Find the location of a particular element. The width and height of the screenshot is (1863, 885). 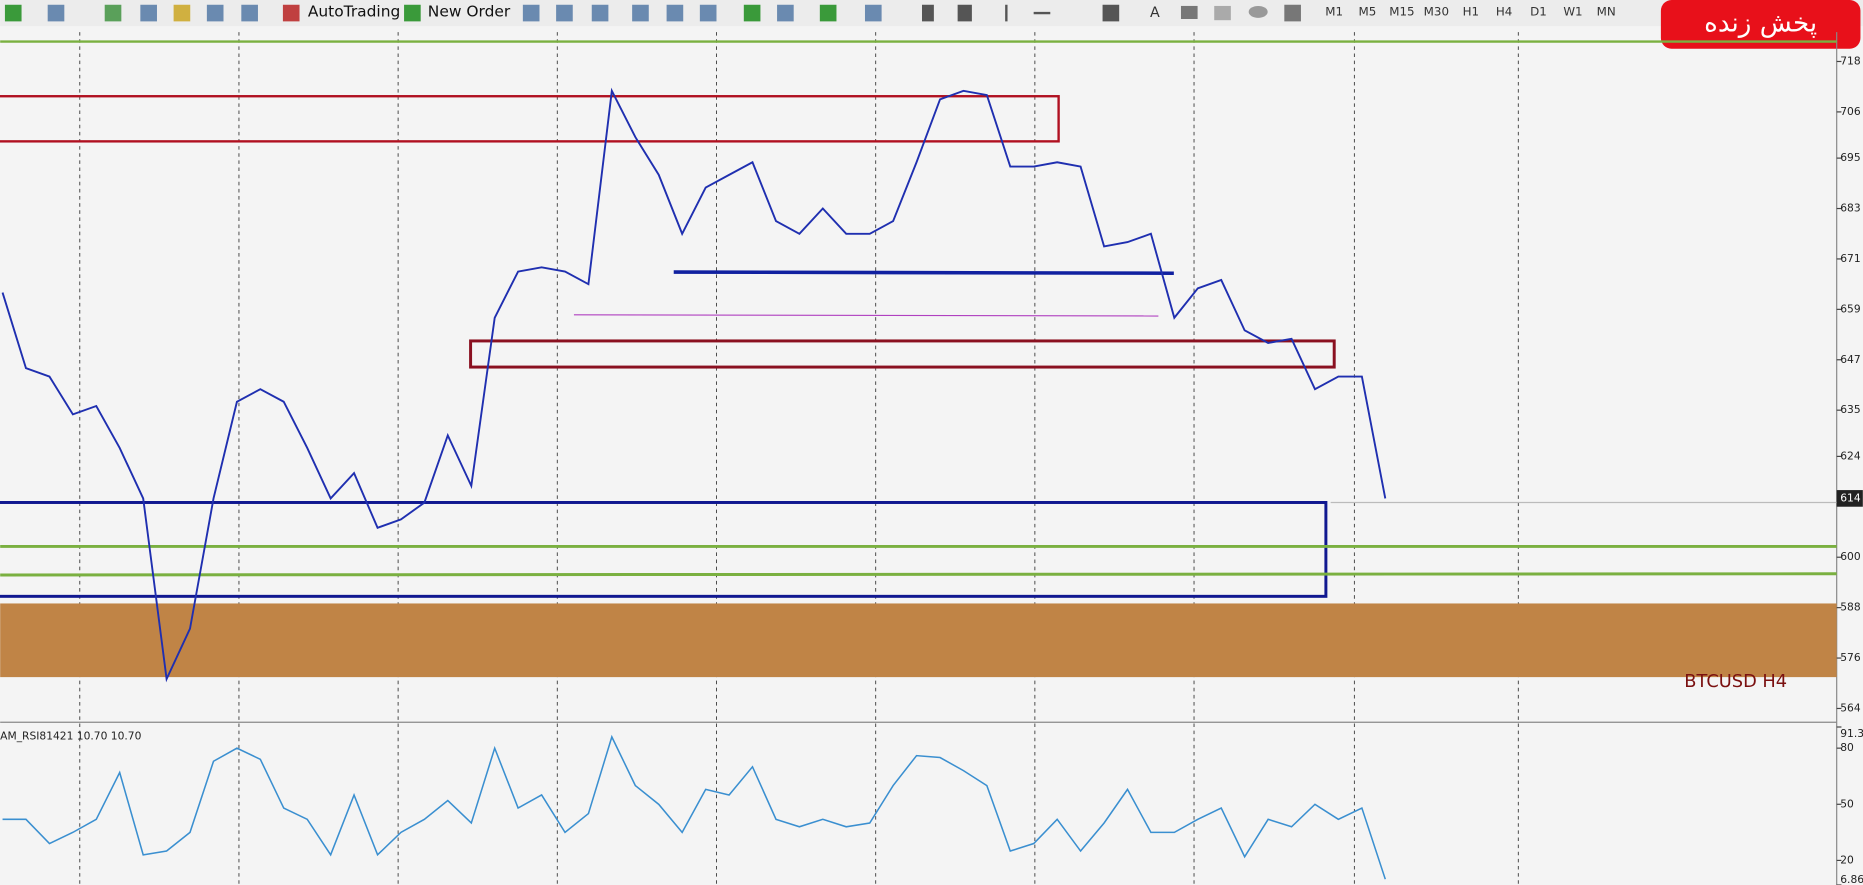

timeframe-button: H1 is located at coordinates (1471, 11).